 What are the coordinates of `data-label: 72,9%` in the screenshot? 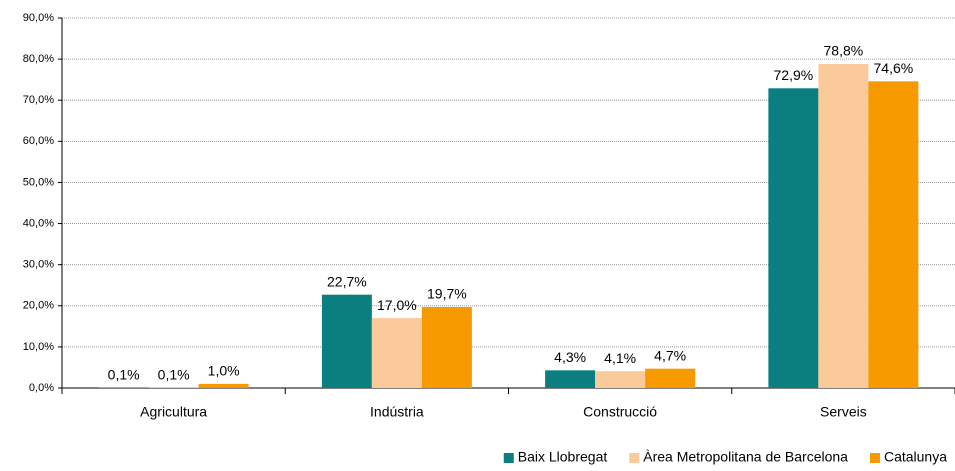 It's located at (794, 75).